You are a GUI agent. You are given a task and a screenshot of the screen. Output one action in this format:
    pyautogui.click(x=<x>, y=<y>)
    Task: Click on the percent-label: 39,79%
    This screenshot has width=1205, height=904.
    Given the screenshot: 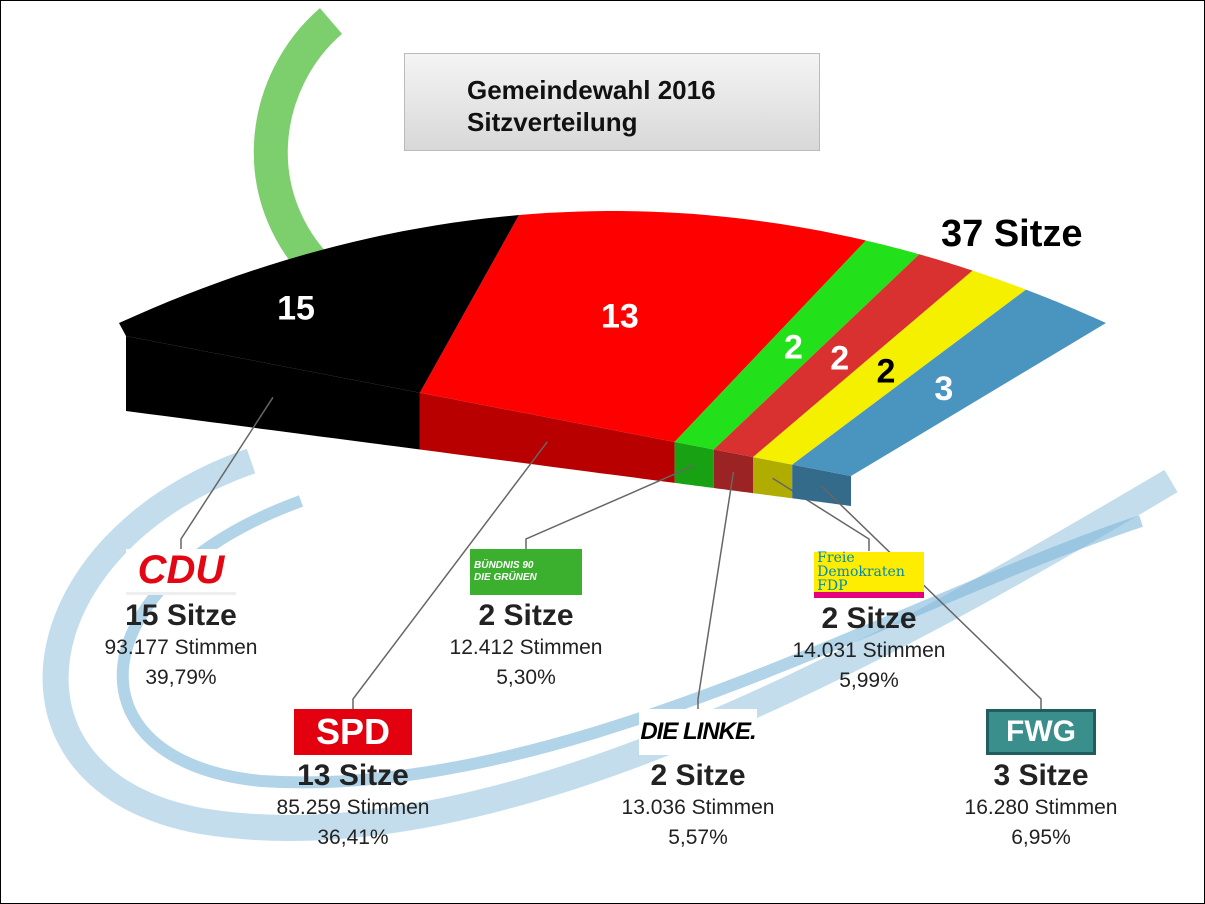 What is the action you would take?
    pyautogui.click(x=181, y=677)
    